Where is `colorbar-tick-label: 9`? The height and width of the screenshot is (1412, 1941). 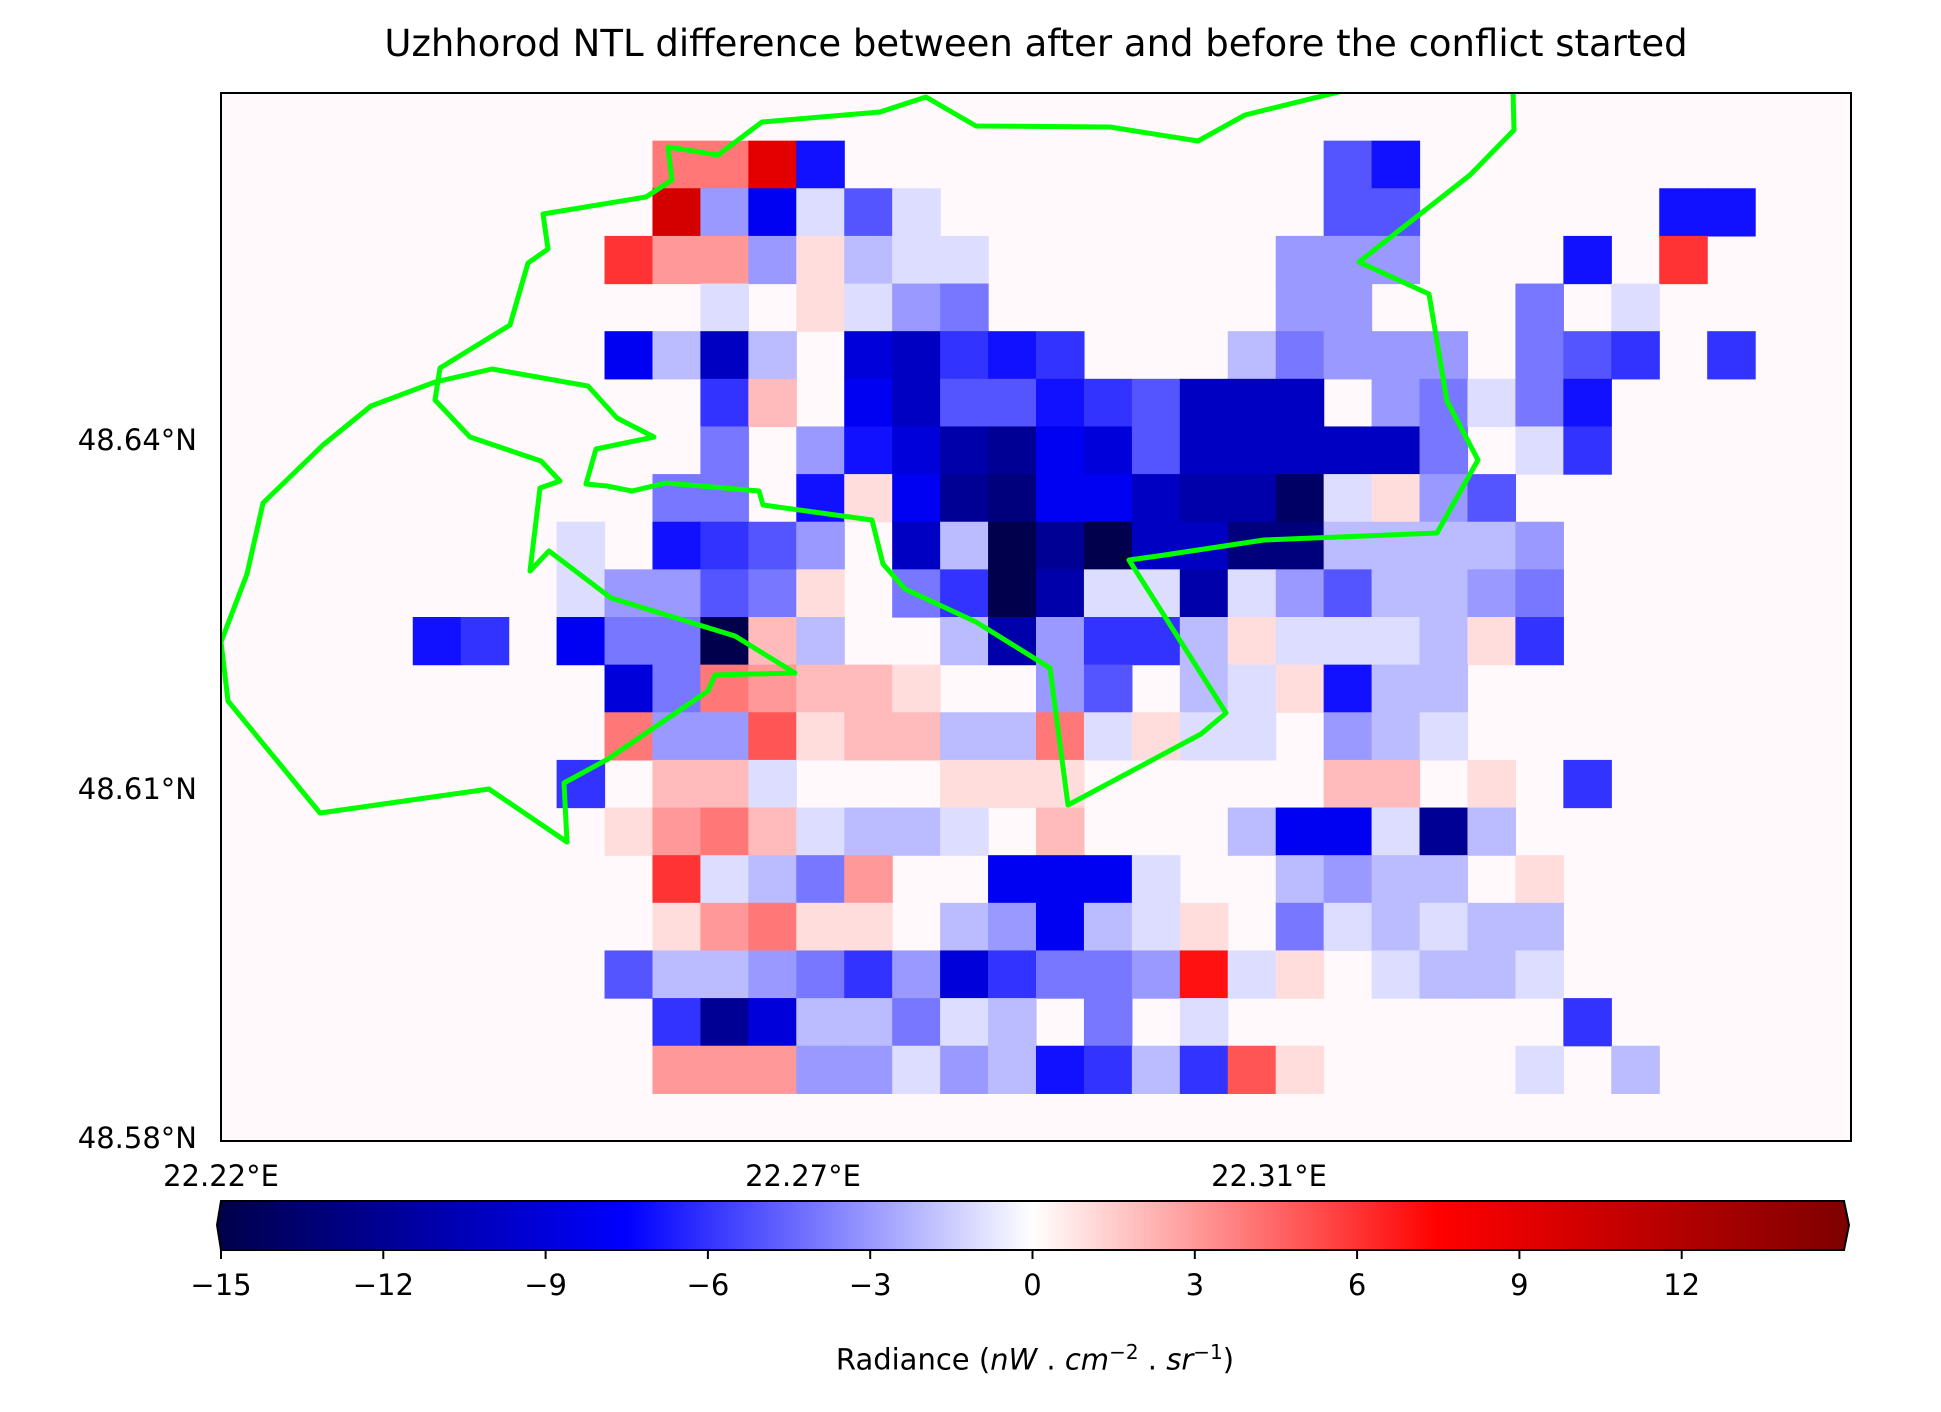
colorbar-tick-label: 9 is located at coordinates (1519, 1285).